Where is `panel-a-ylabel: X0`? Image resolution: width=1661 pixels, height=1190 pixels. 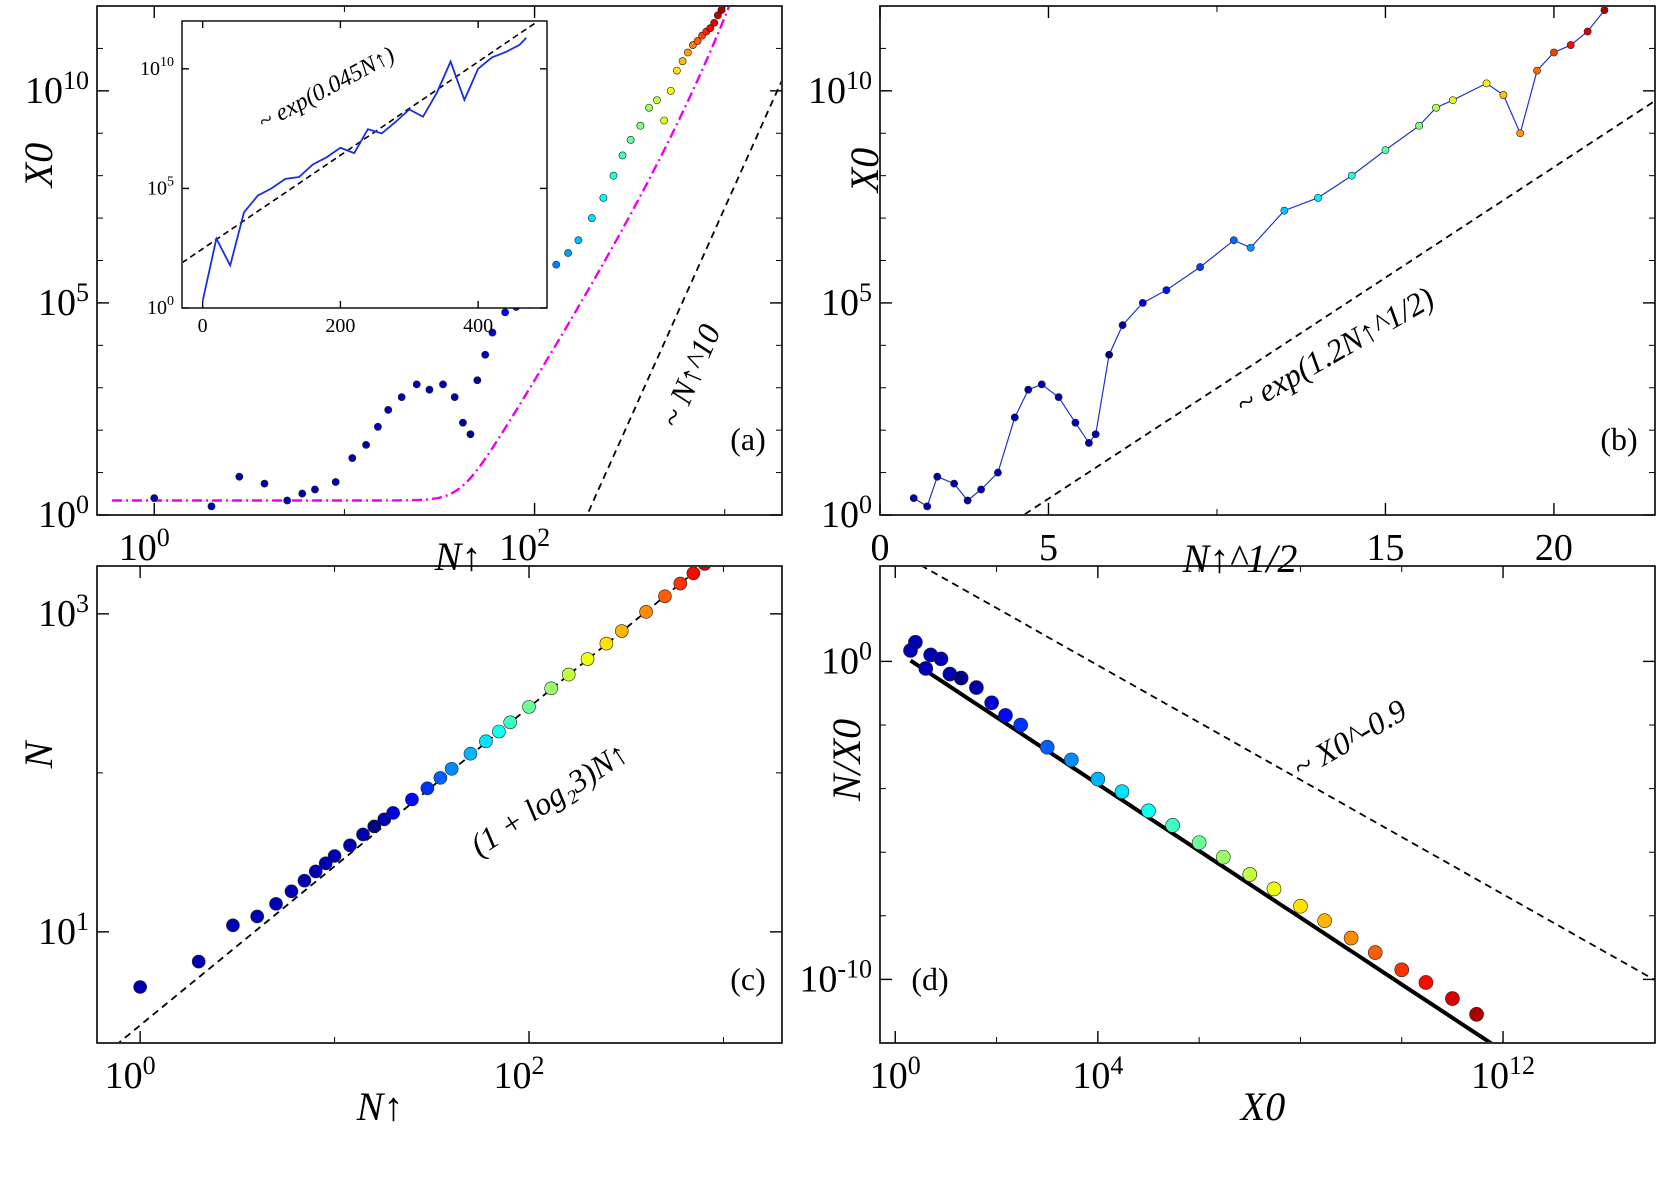
panel-a-ylabel: X0 is located at coordinates (38, 166).